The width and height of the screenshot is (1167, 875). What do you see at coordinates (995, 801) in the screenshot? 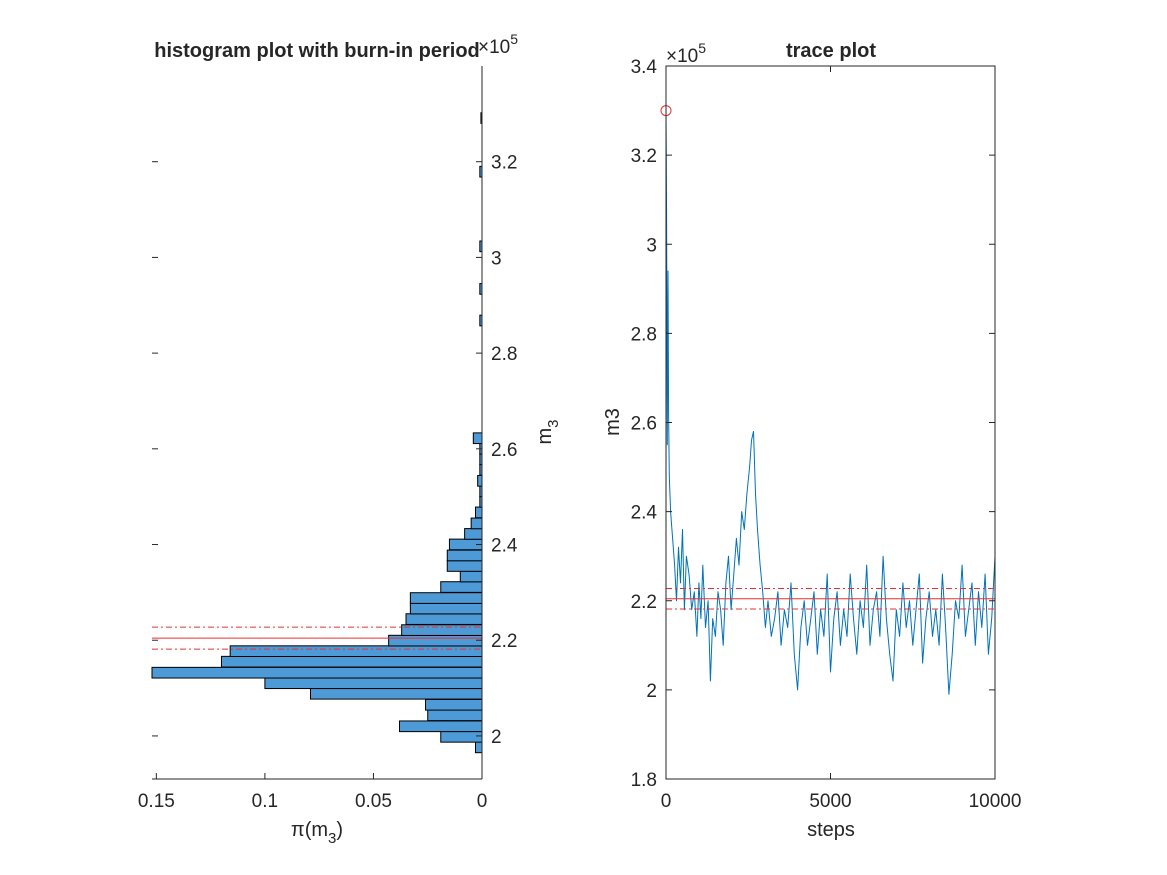
I see `trace-x-tick-label: 10000` at bounding box center [995, 801].